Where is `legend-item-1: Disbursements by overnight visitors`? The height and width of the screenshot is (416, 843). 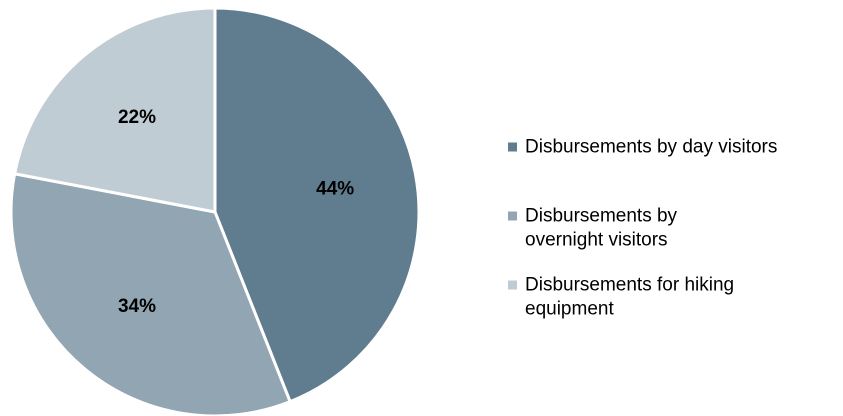 legend-item-1: Disbursements by overnight visitors is located at coordinates (593, 228).